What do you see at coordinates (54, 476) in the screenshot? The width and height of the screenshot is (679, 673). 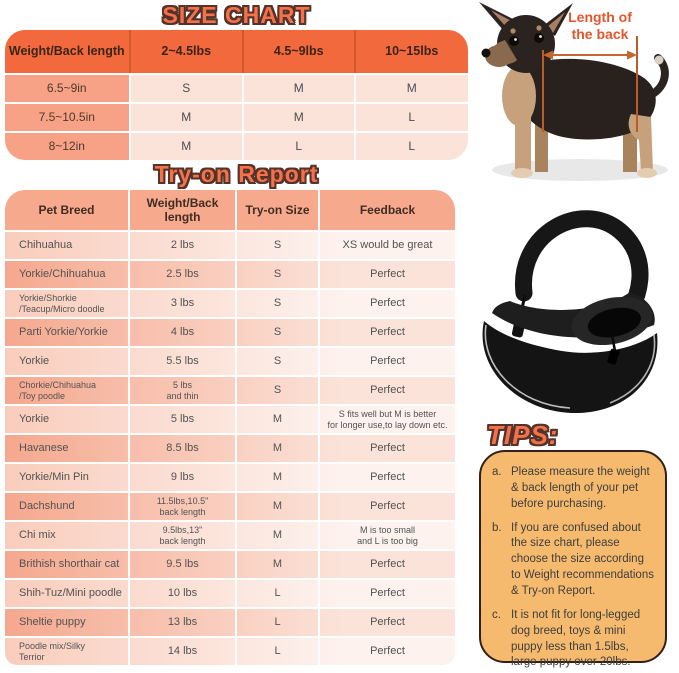 I see `pet-breed-cell: Yorkie/Min Pin` at bounding box center [54, 476].